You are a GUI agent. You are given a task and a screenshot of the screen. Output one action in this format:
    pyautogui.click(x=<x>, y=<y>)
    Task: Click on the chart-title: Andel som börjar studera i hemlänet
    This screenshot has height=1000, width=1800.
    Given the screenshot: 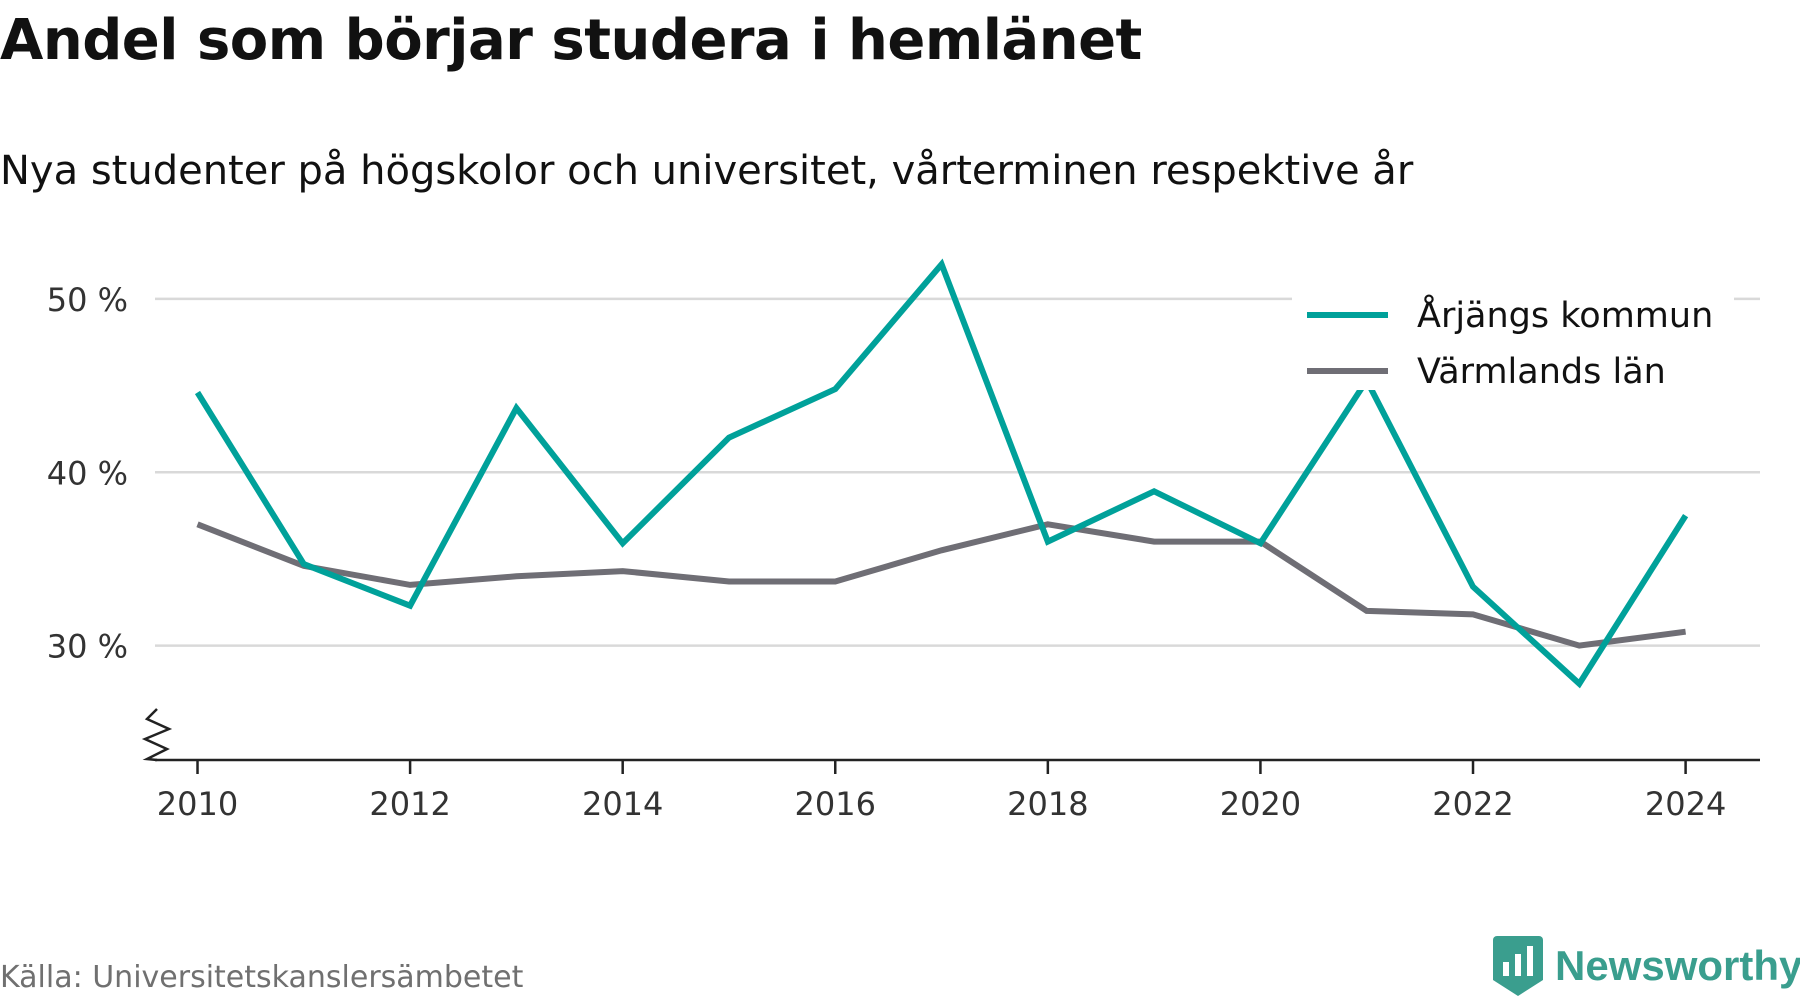 What is the action you would take?
    pyautogui.click(x=571, y=40)
    